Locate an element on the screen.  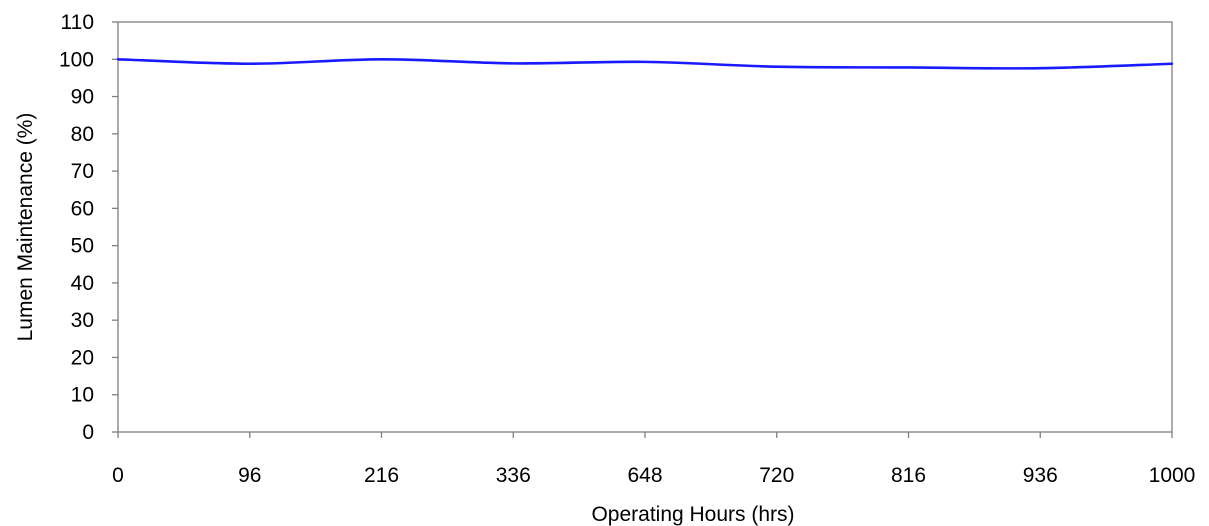
x-tick-label: 336 is located at coordinates (513, 475).